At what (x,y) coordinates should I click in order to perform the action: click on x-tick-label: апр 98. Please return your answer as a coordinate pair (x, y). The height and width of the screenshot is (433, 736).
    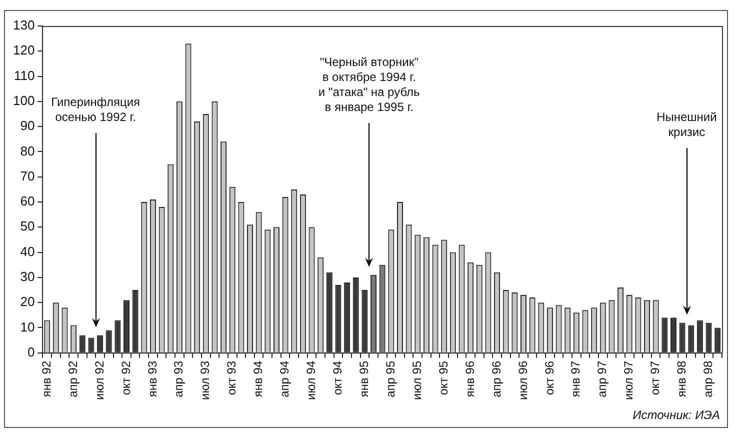
    Looking at the image, I should click on (708, 379).